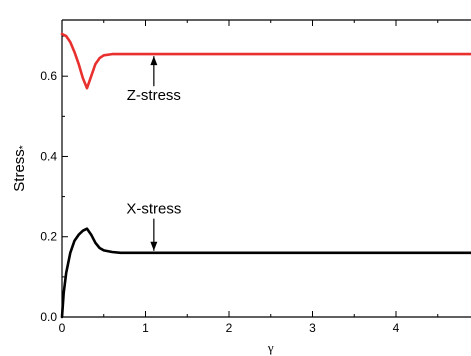  Describe the element at coordinates (270, 347) in the screenshot. I see `x-axis-label: γ` at that location.